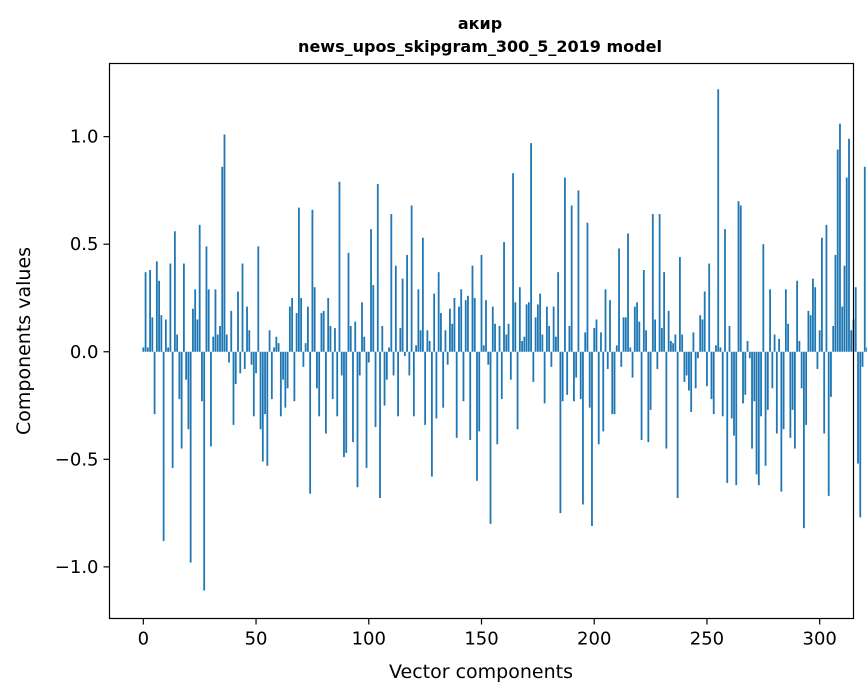  I want to click on x-axis-label: Vector components, so click(481, 672).